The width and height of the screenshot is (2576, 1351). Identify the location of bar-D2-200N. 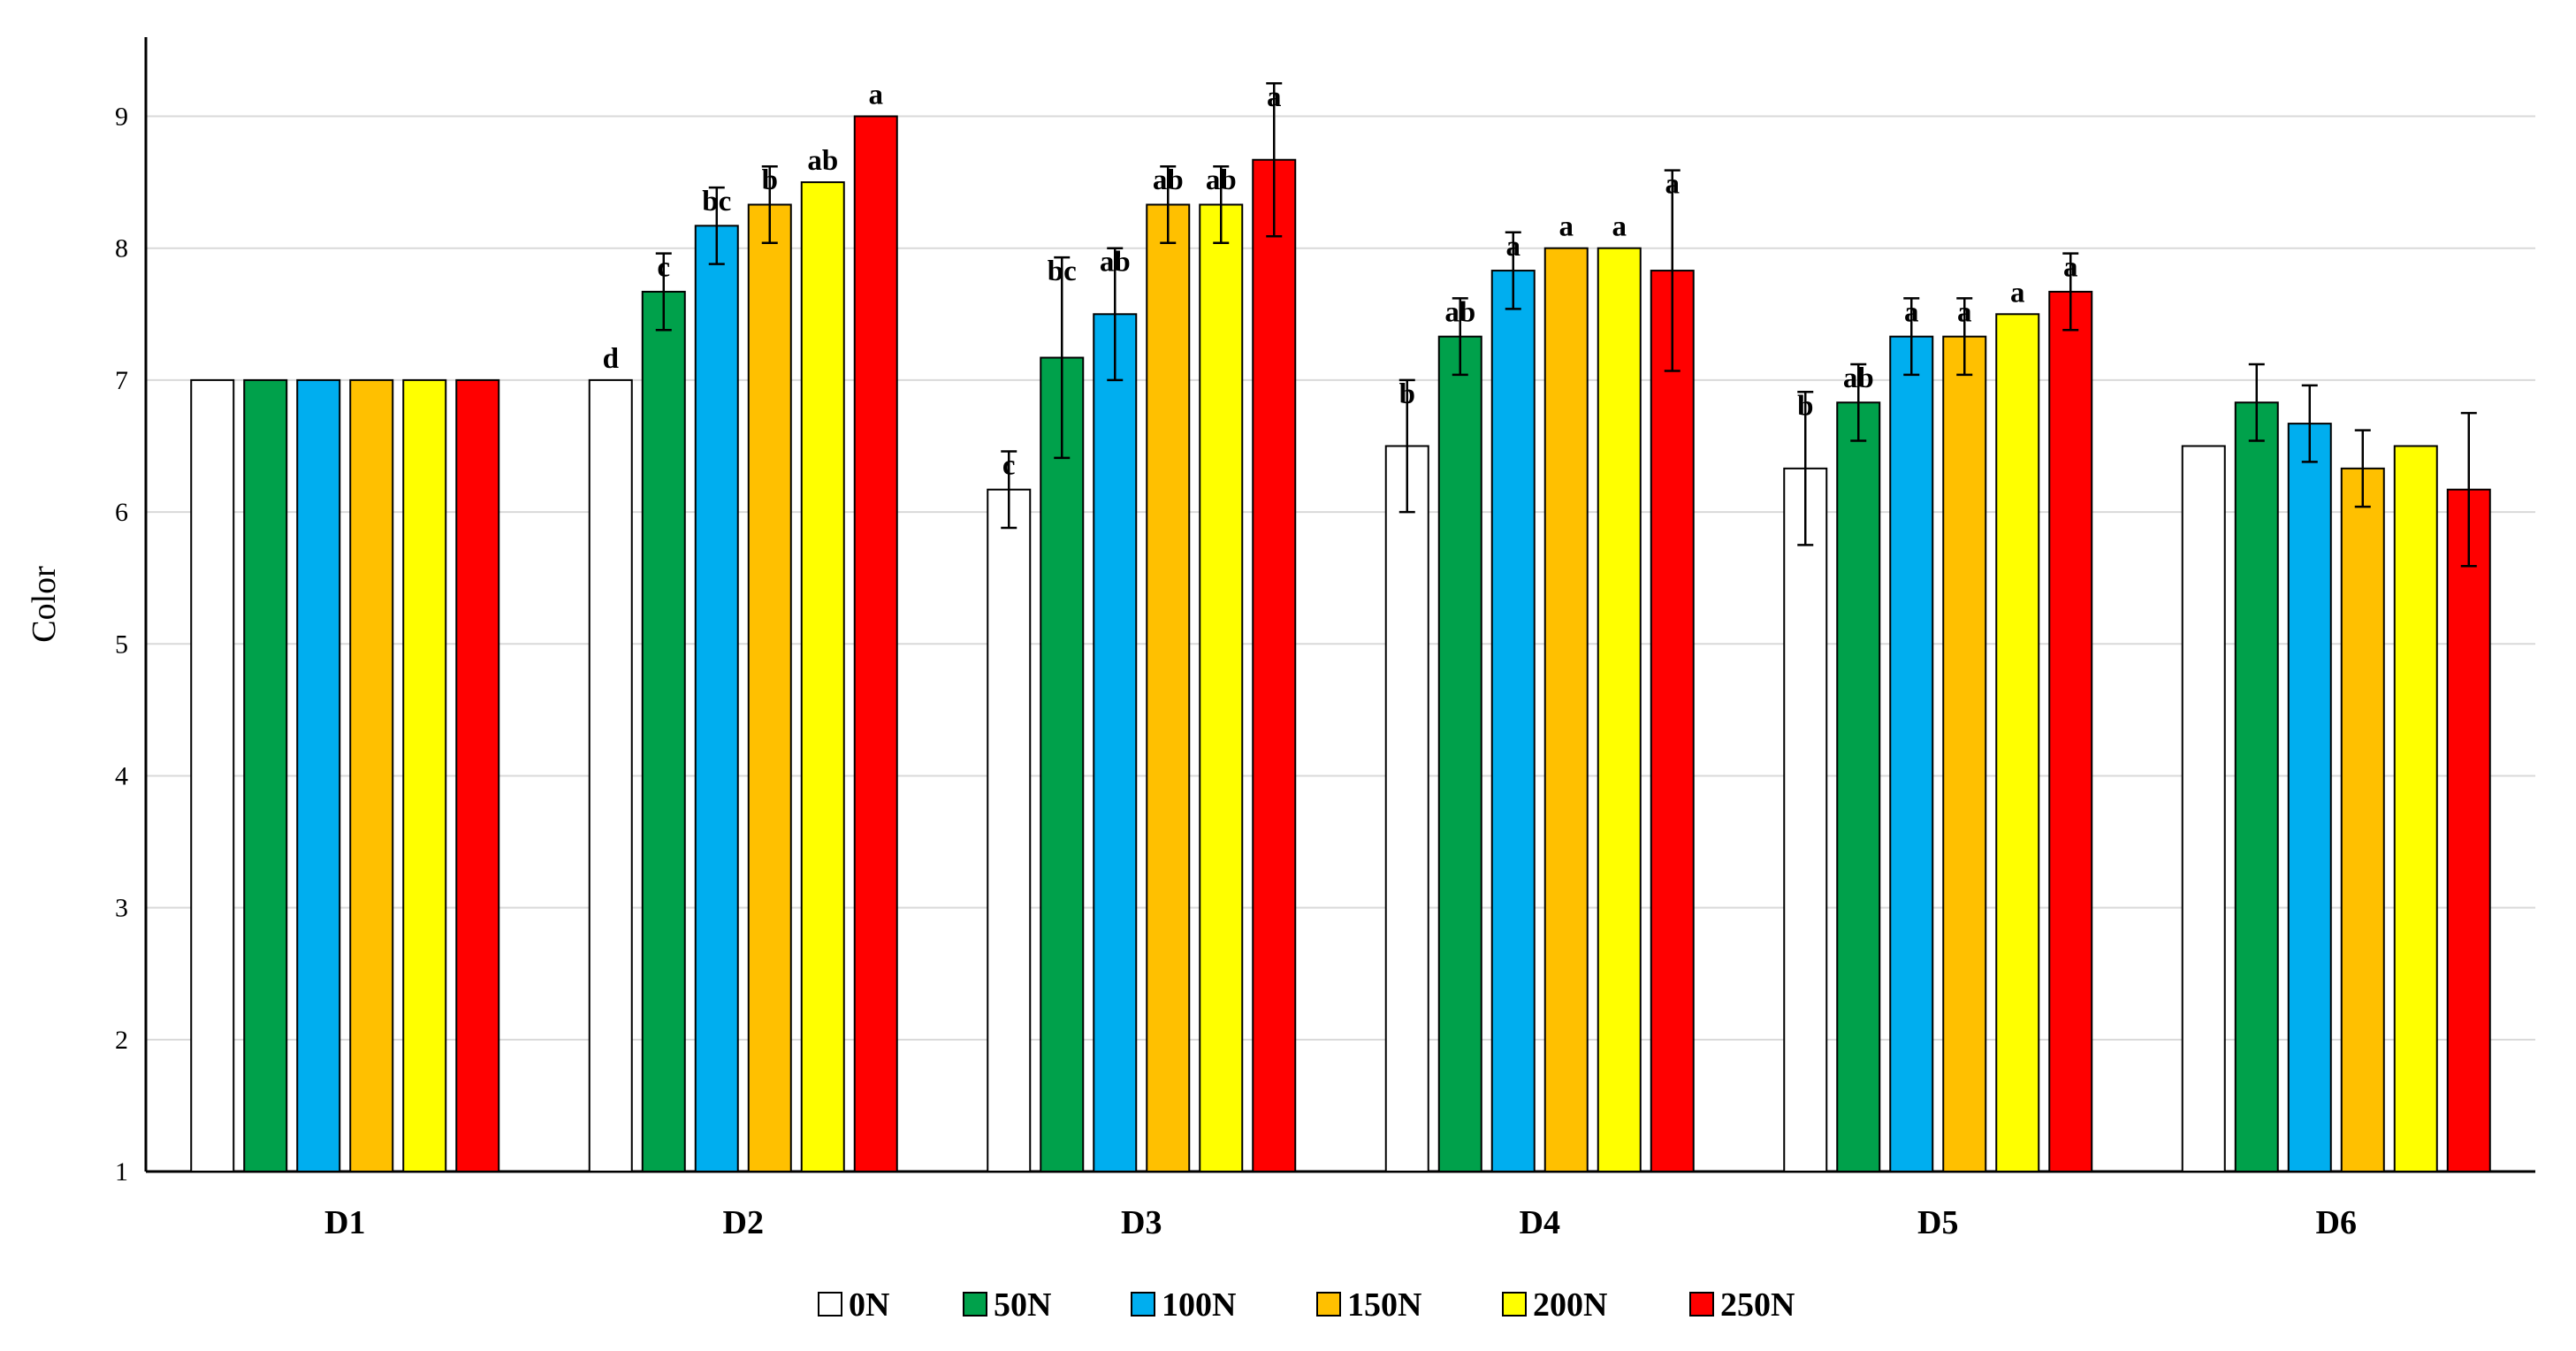
(822, 677).